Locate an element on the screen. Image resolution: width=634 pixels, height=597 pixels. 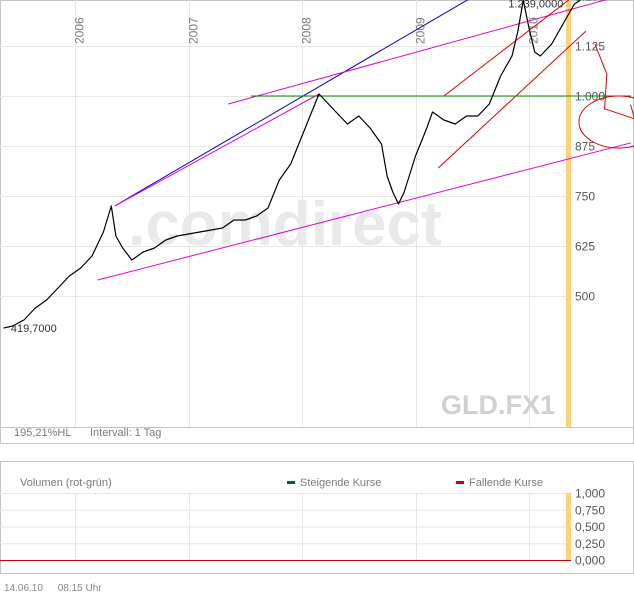
y-tick-label: 1.125 is located at coordinates (590, 47).